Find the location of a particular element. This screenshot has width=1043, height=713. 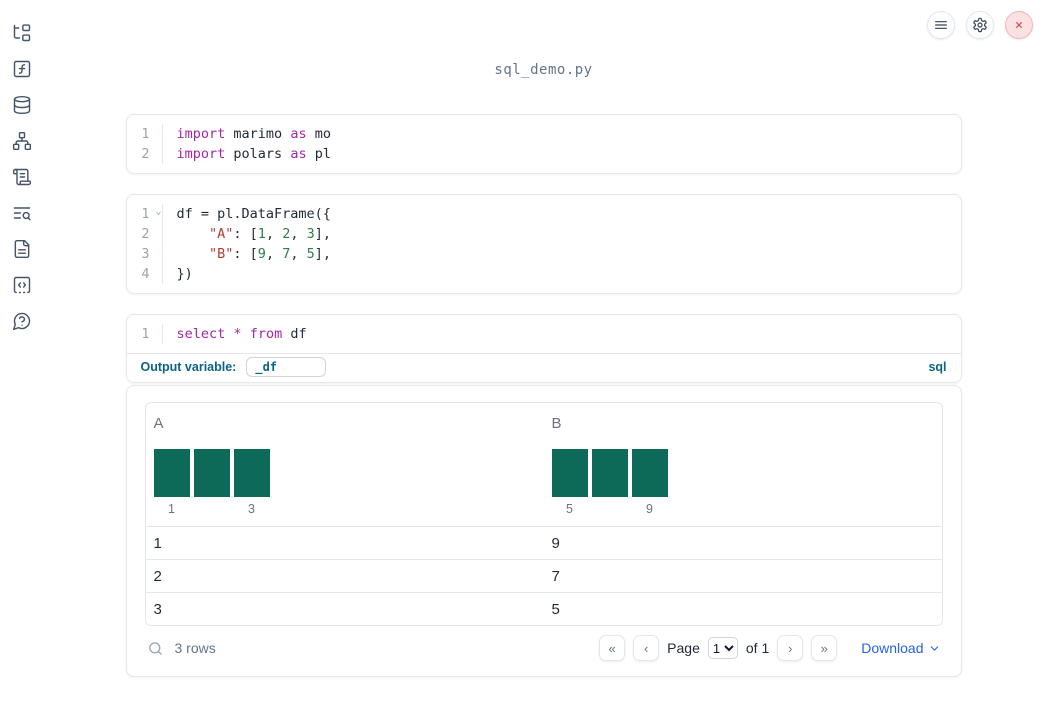

last-page-button: » is located at coordinates (824, 648).